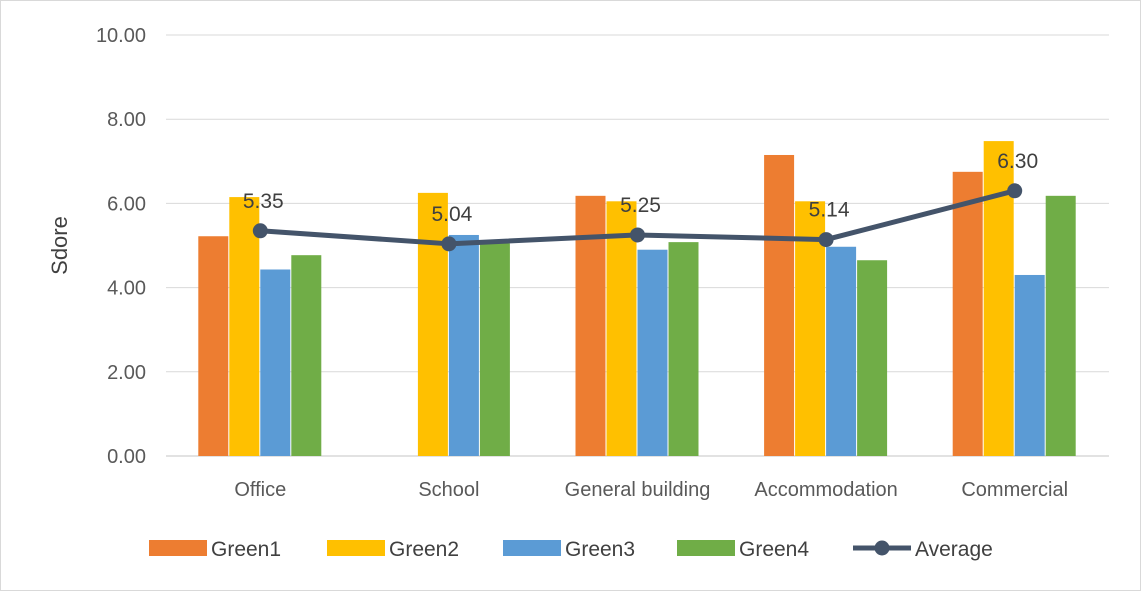 Image resolution: width=1141 pixels, height=591 pixels. I want to click on x-category-label: Office, so click(260, 490).